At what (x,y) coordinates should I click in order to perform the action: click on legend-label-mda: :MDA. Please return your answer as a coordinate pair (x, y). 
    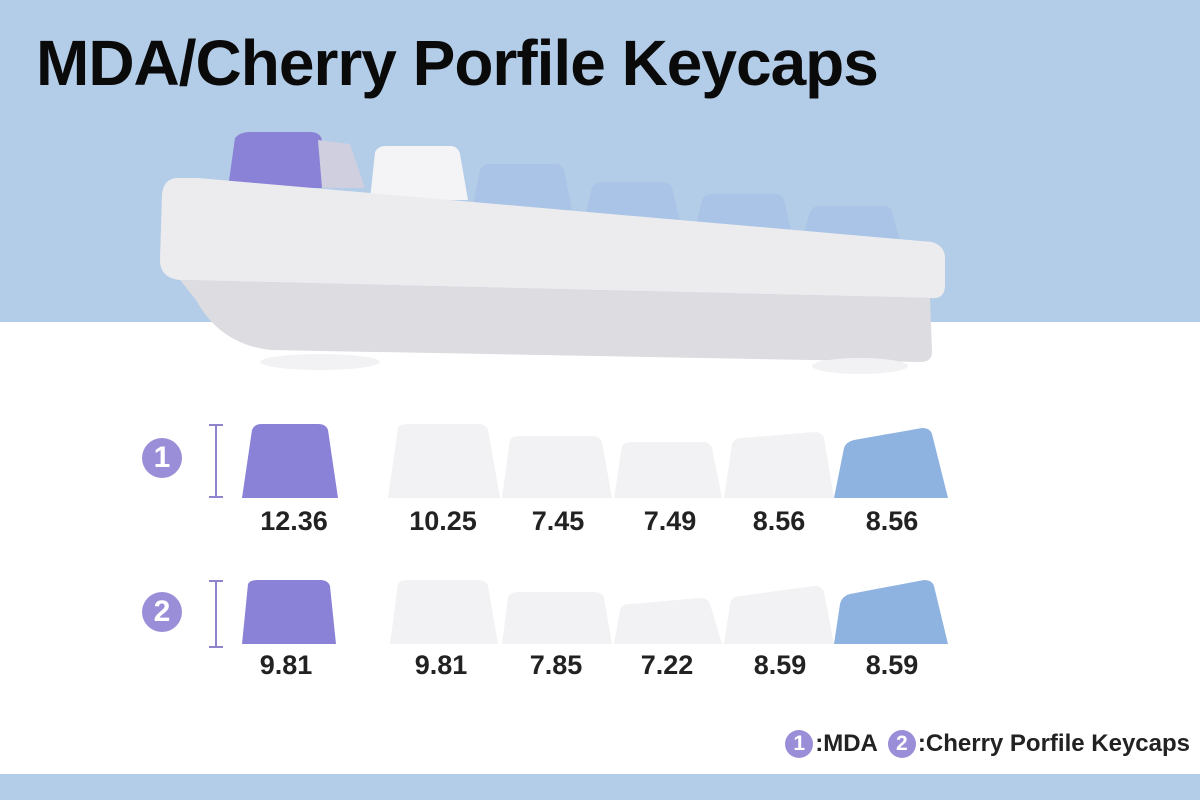
    Looking at the image, I should click on (846, 743).